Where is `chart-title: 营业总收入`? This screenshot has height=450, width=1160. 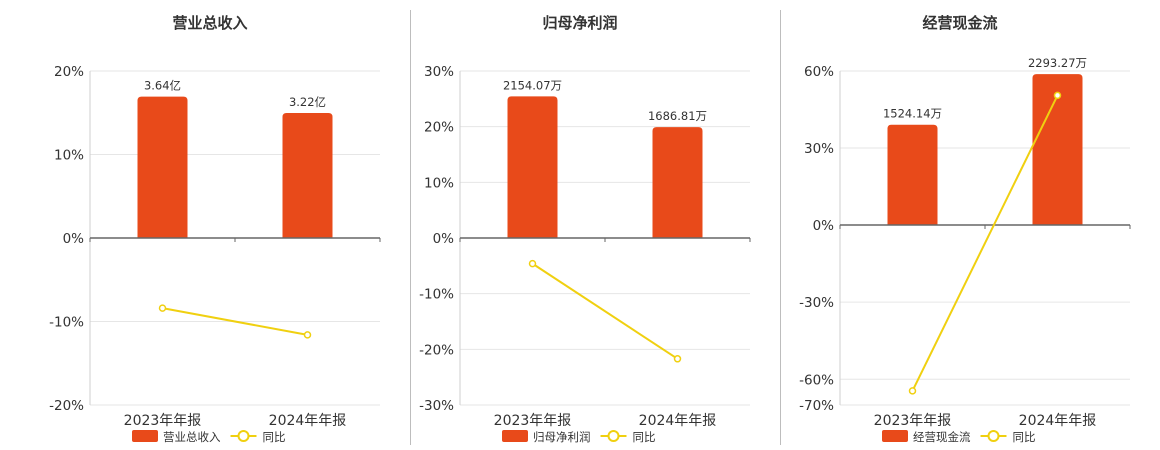
chart-title: 营业总收入 is located at coordinates (209, 23).